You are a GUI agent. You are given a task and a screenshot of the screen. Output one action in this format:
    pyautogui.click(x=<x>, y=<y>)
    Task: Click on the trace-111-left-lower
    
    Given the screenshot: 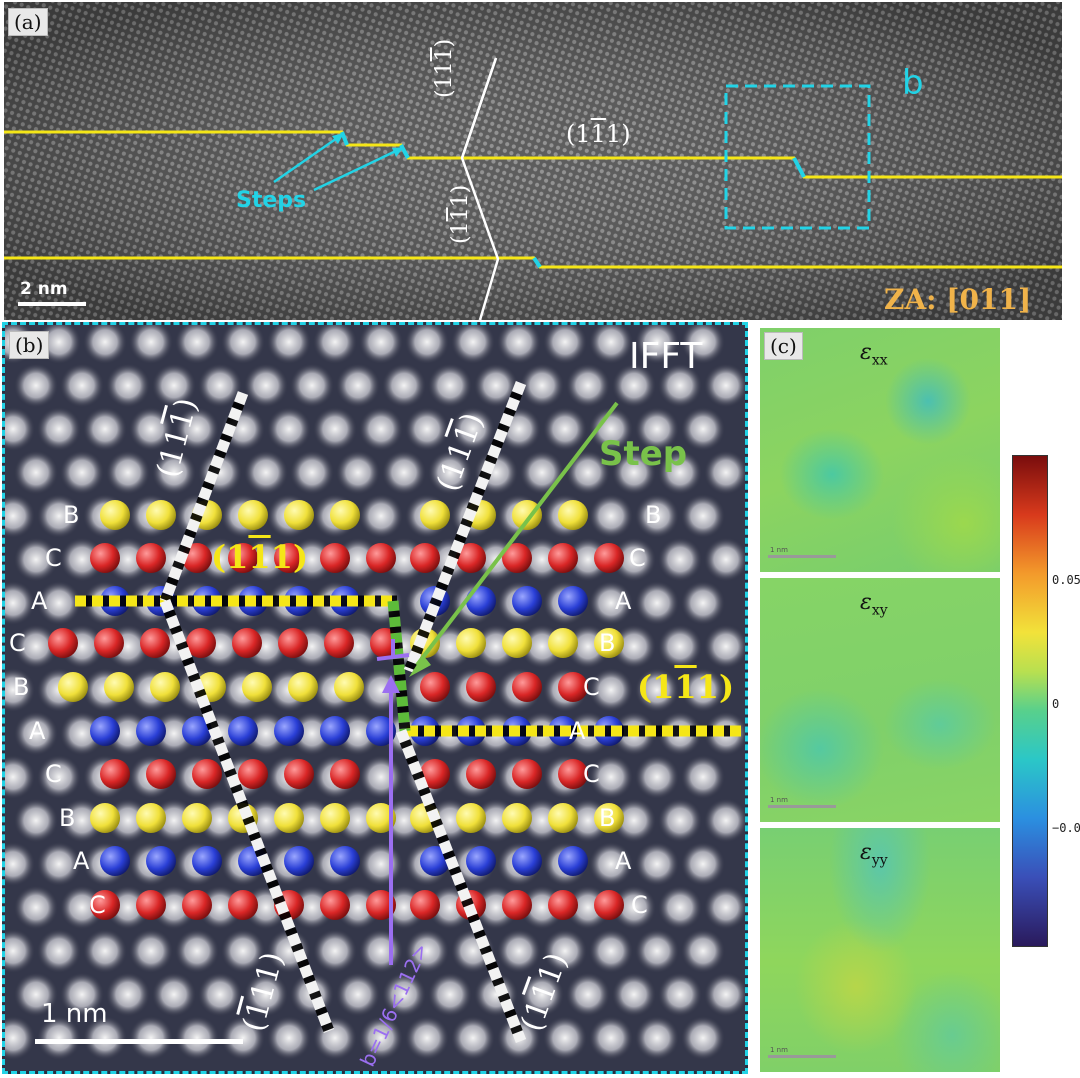 What is the action you would take?
    pyautogui.click(x=247, y=816)
    